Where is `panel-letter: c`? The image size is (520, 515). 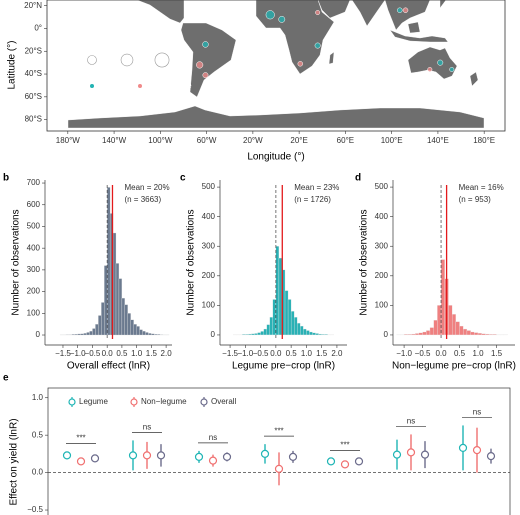
panel-letter: c is located at coordinates (183, 178).